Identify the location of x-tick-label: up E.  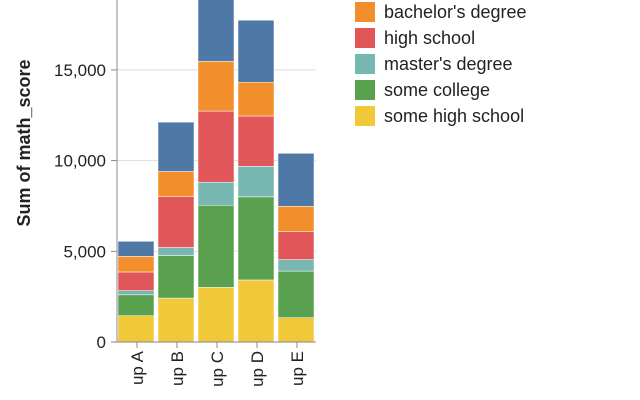
(297, 368).